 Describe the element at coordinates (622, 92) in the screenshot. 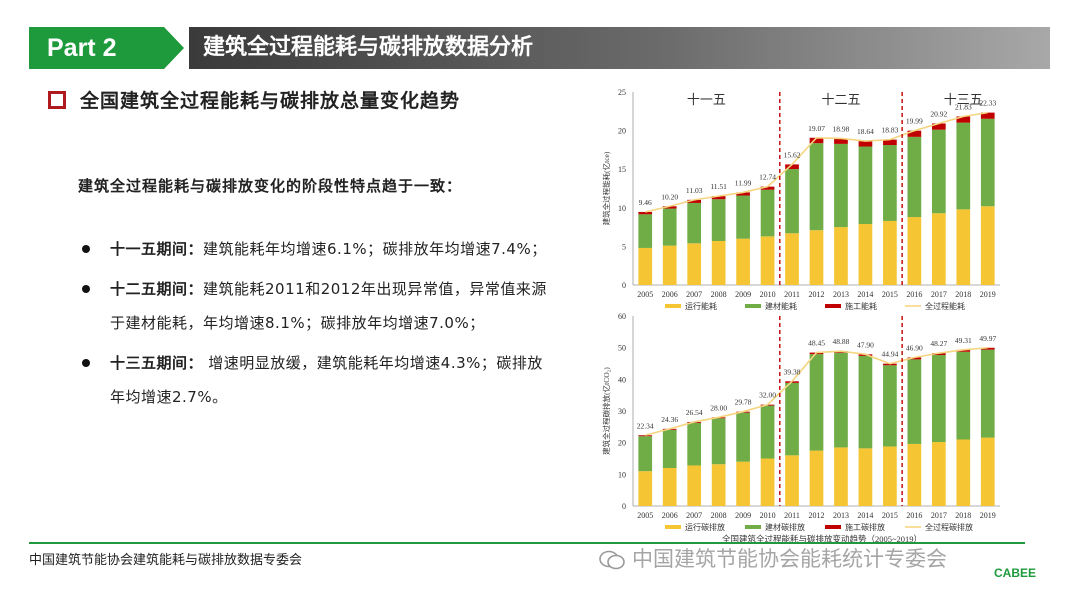

I see `y-tick-label: 25` at that location.